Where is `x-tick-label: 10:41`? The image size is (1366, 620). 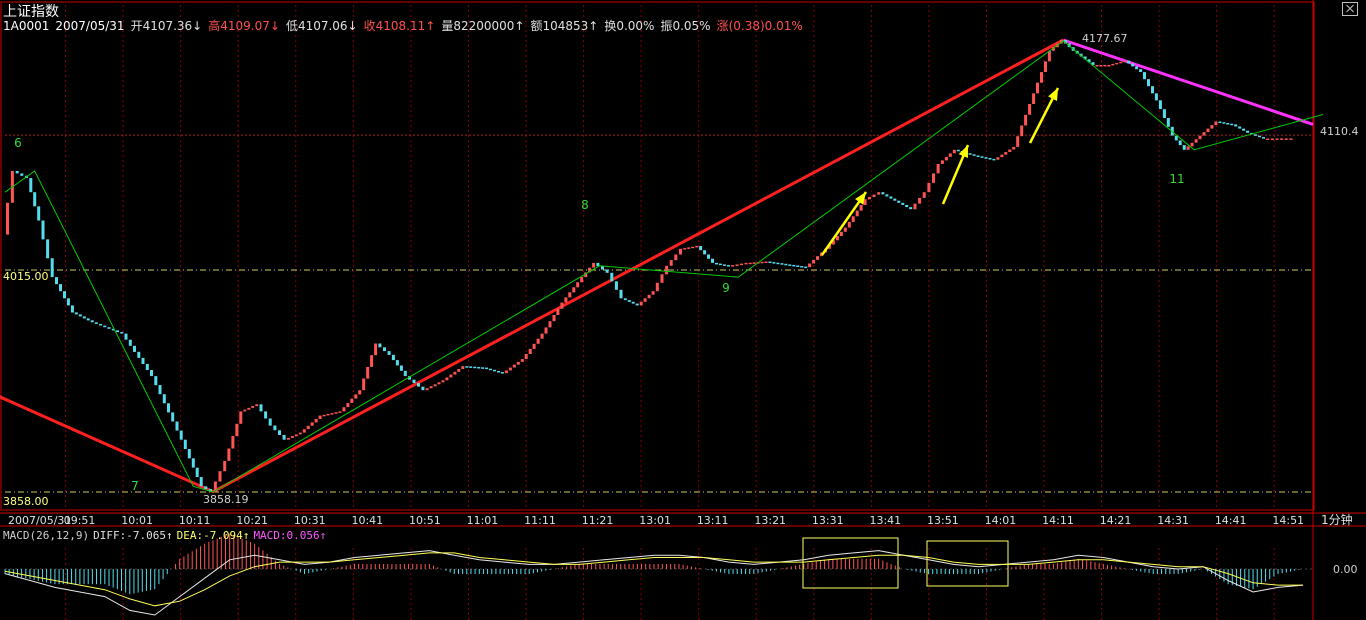
x-tick-label: 10:41 is located at coordinates (367, 520).